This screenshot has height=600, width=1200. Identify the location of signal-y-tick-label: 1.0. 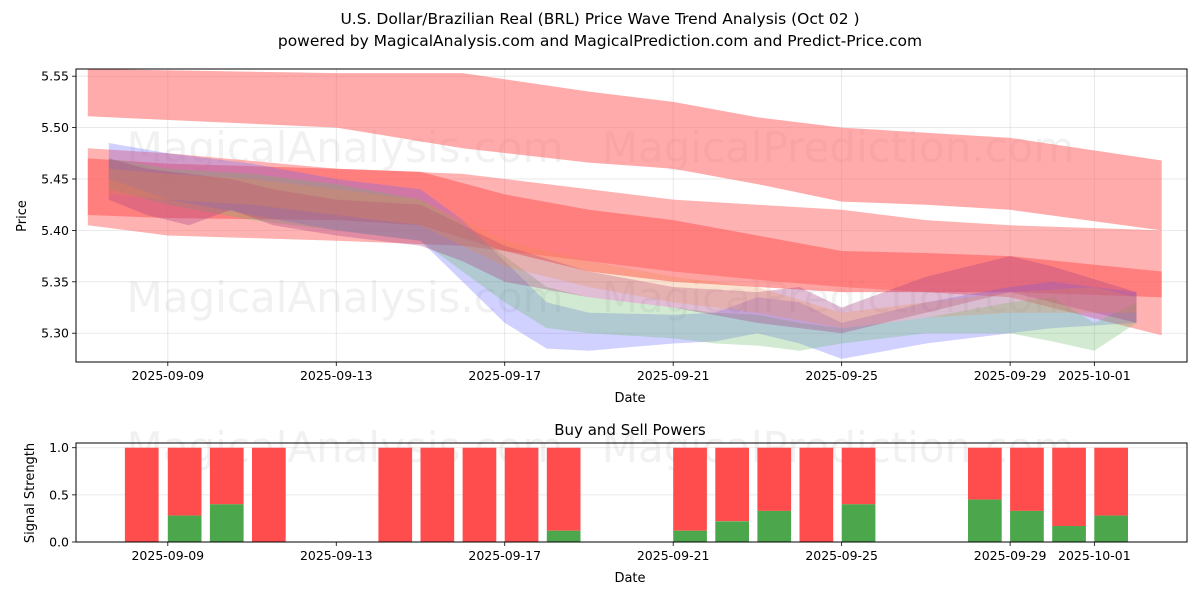
(59, 447).